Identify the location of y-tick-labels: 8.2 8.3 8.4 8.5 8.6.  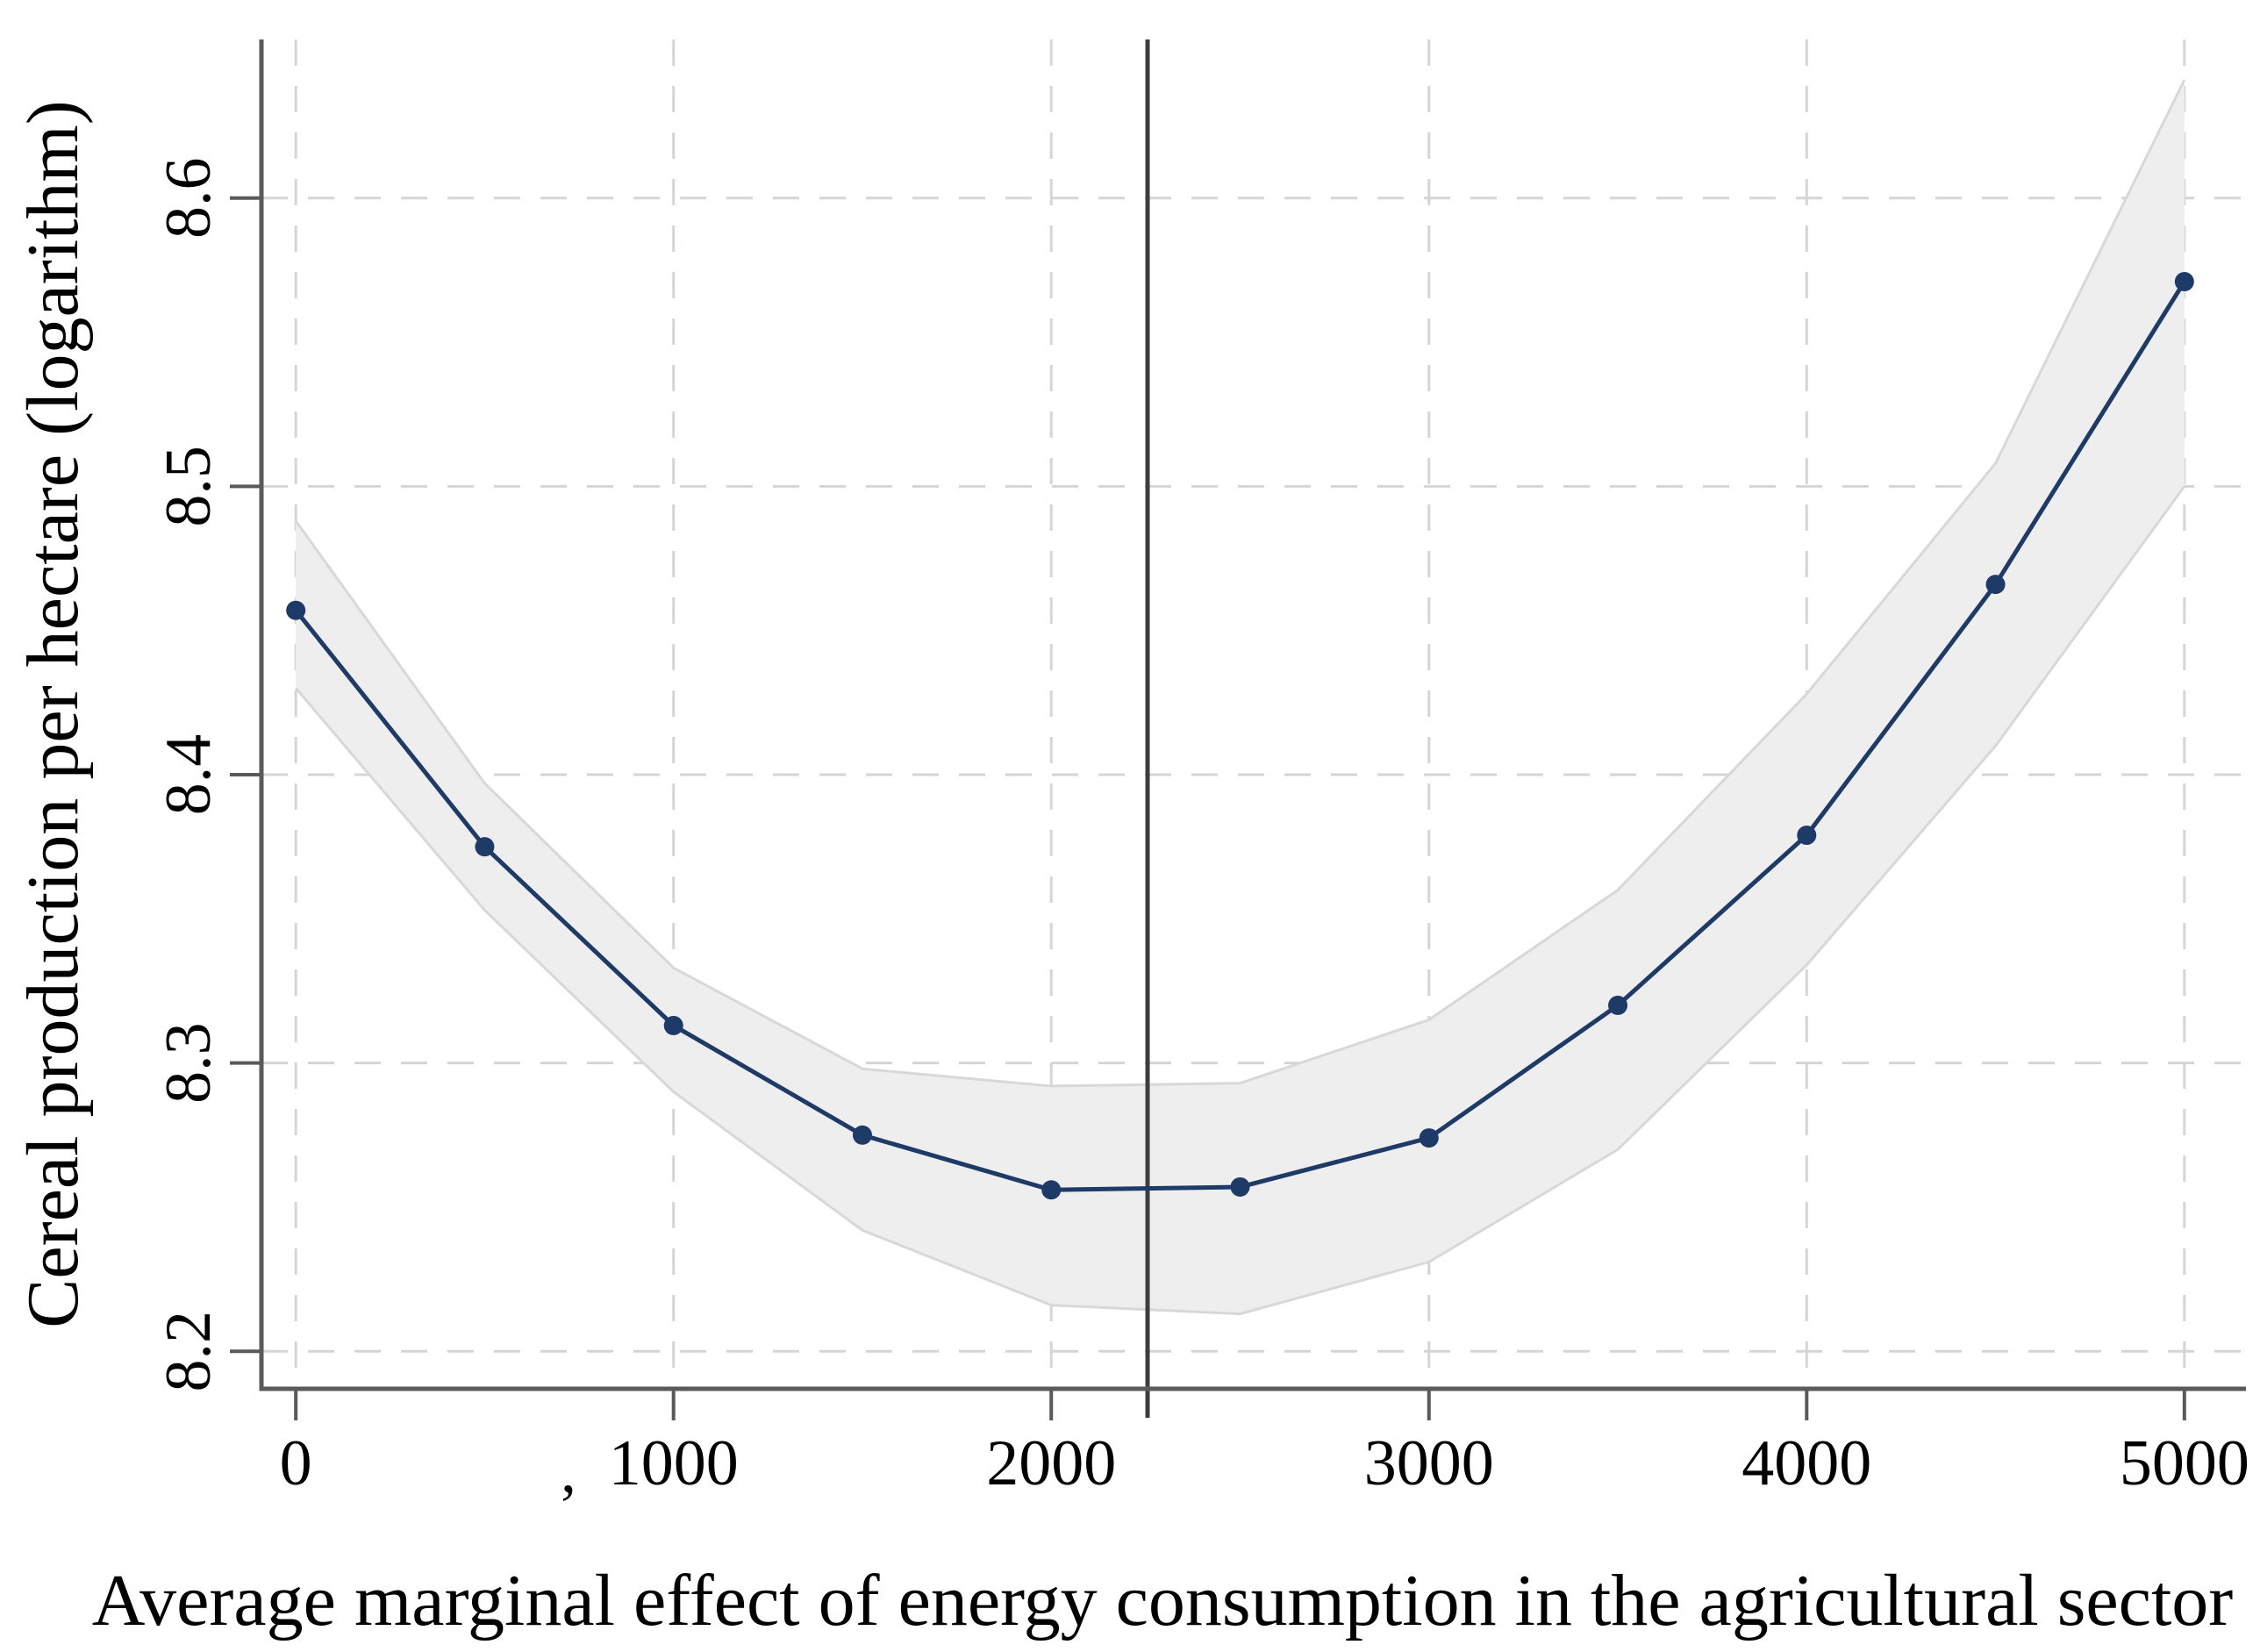
(189, 774).